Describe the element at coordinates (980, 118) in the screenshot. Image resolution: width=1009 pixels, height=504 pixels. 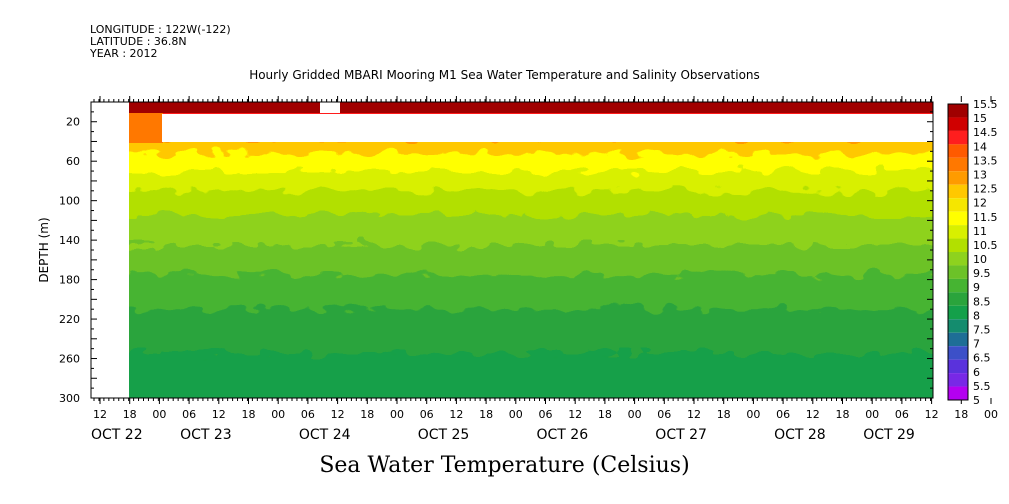
I see `colorbar-label: 15` at that location.